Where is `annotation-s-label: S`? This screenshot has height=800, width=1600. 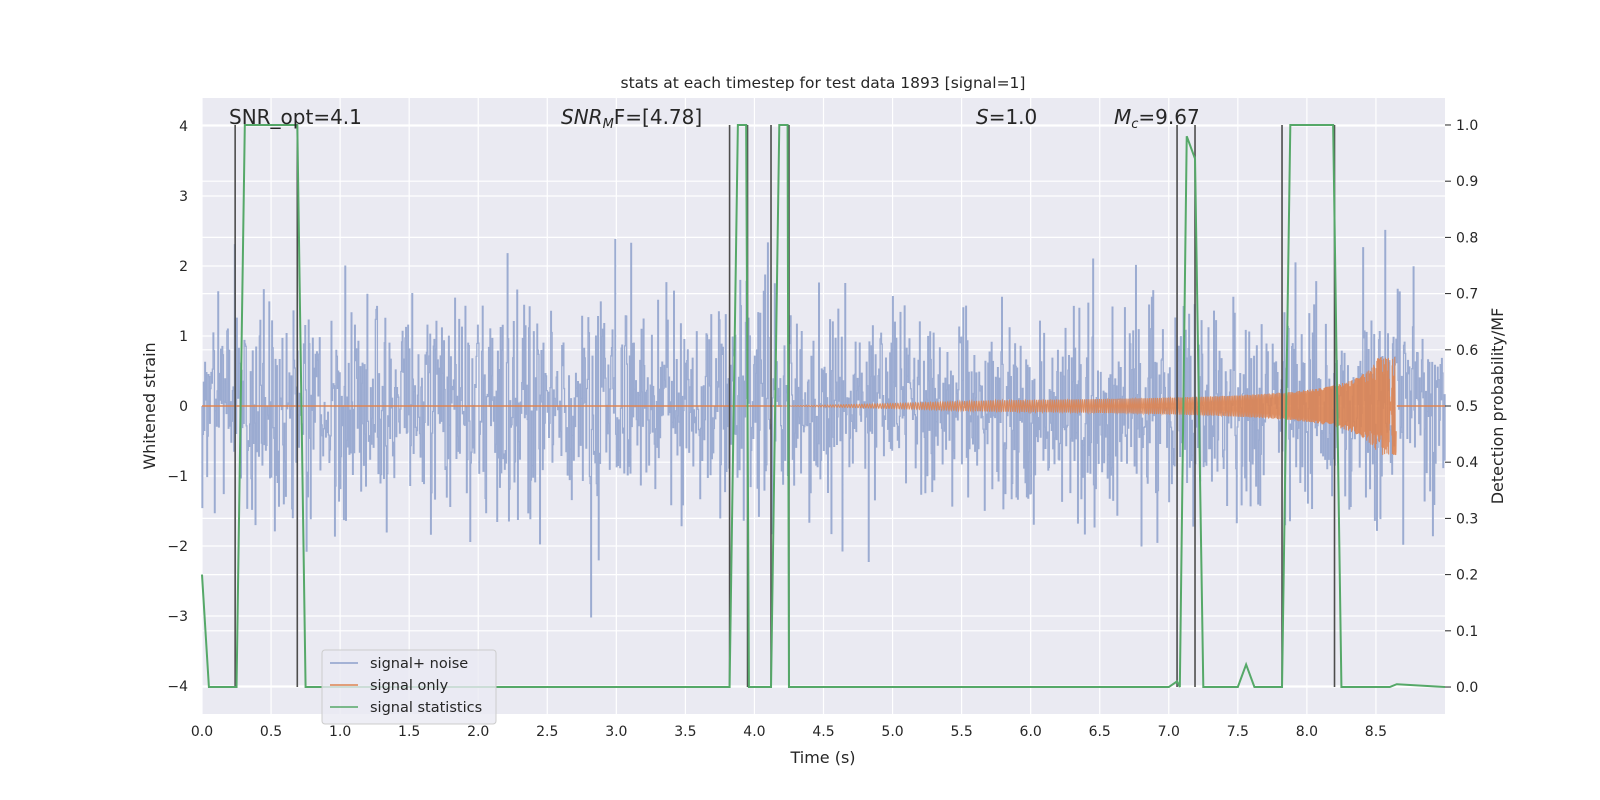 annotation-s-label: S is located at coordinates (982, 117).